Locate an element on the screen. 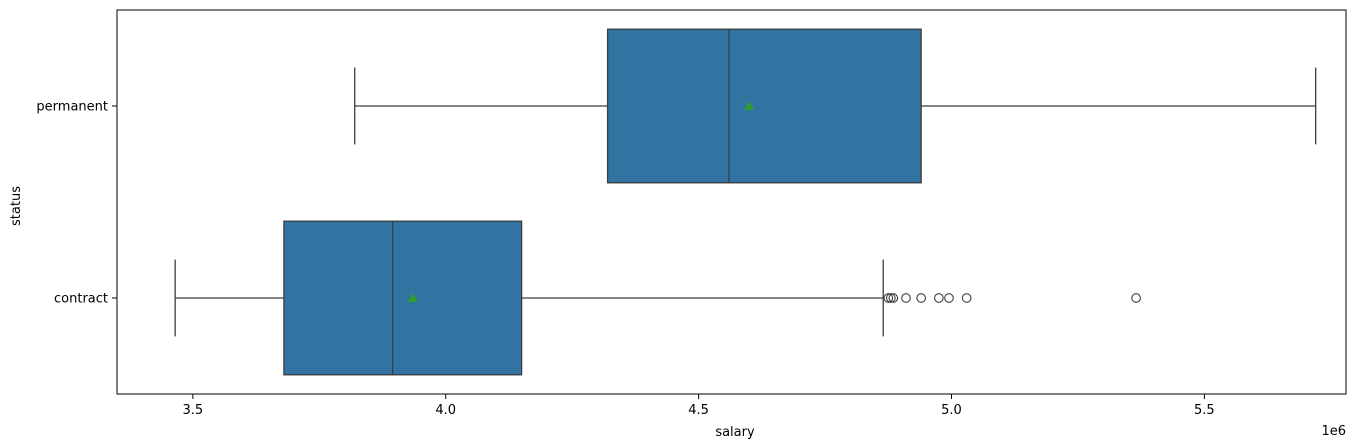 This screenshot has height=448, width=1365. x-axis-label: salary is located at coordinates (735, 432).